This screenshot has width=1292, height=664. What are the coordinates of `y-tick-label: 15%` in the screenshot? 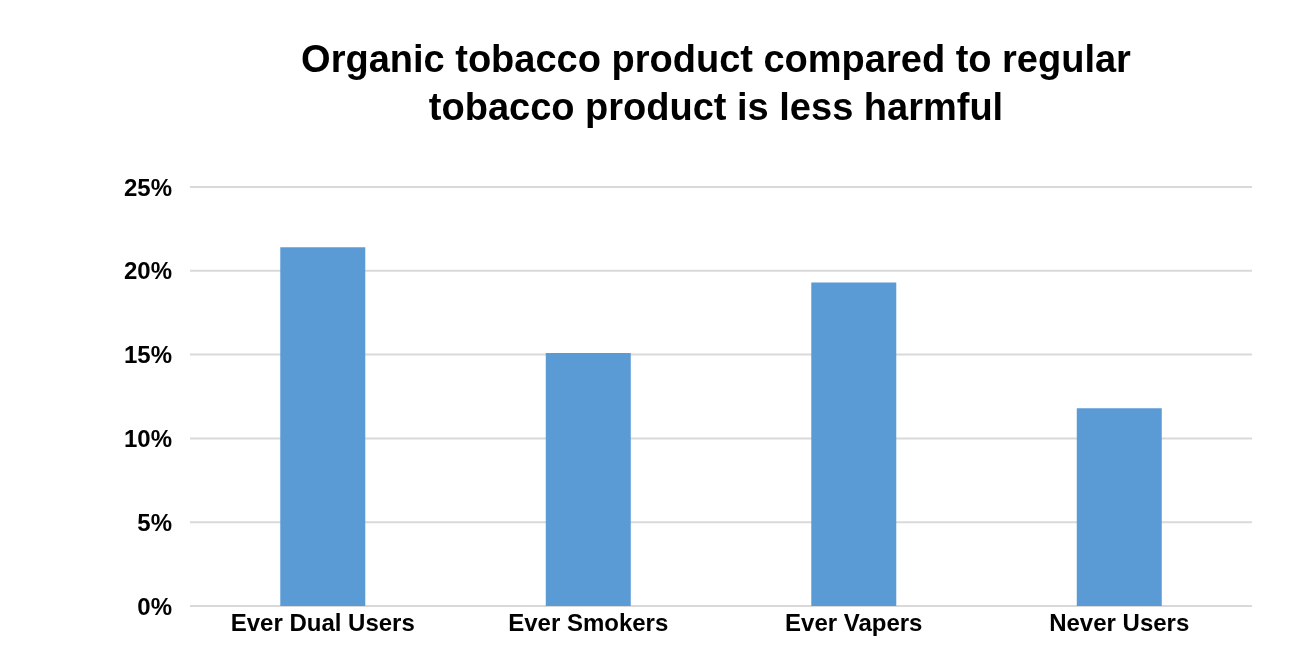 It's located at (147, 355).